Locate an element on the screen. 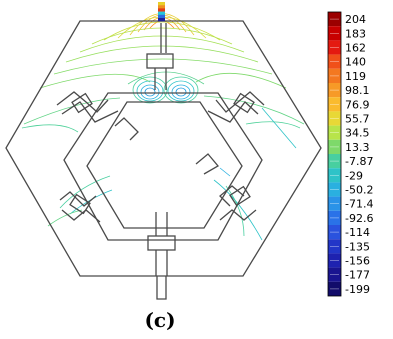 Image resolution: width=393 pixels, height=339 pixels. source-marker is located at coordinates (161, 12).